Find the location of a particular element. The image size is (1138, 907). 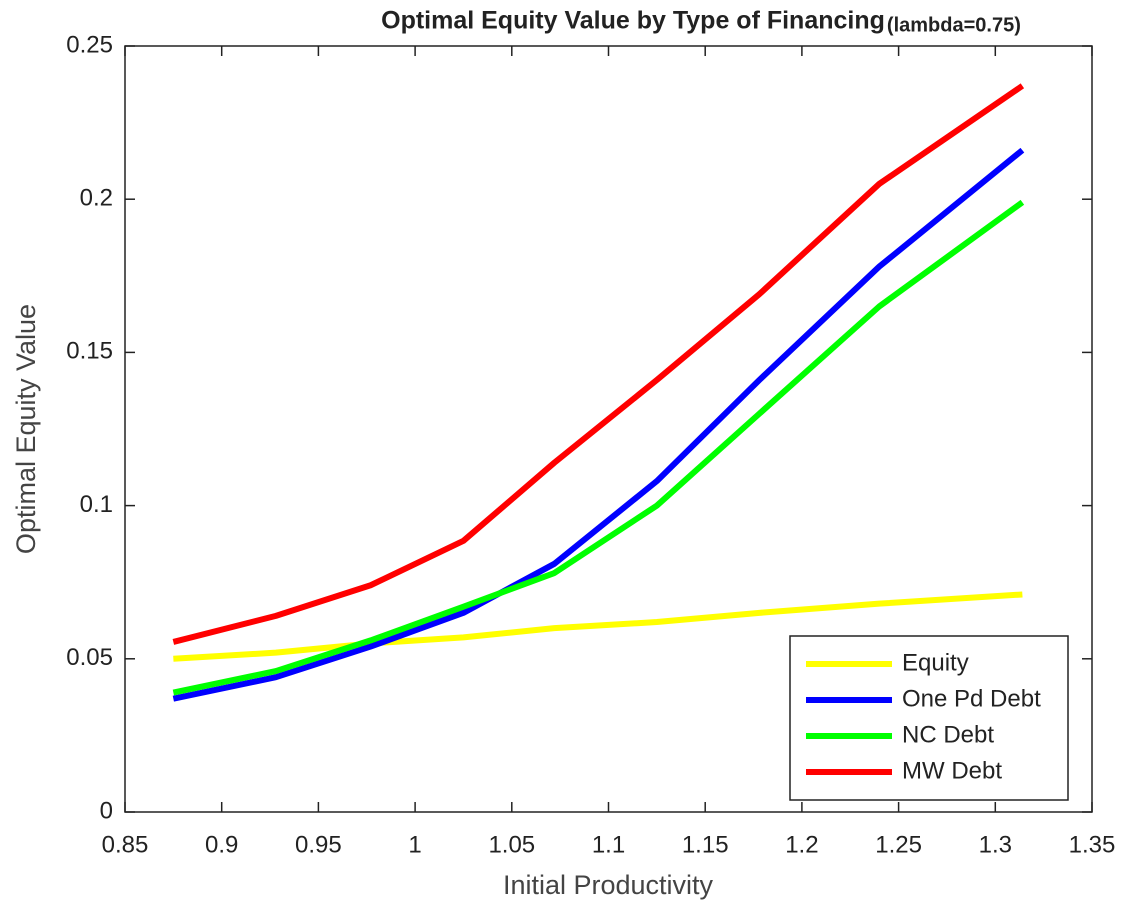

x-tick-label: 0.95 is located at coordinates (318, 844).